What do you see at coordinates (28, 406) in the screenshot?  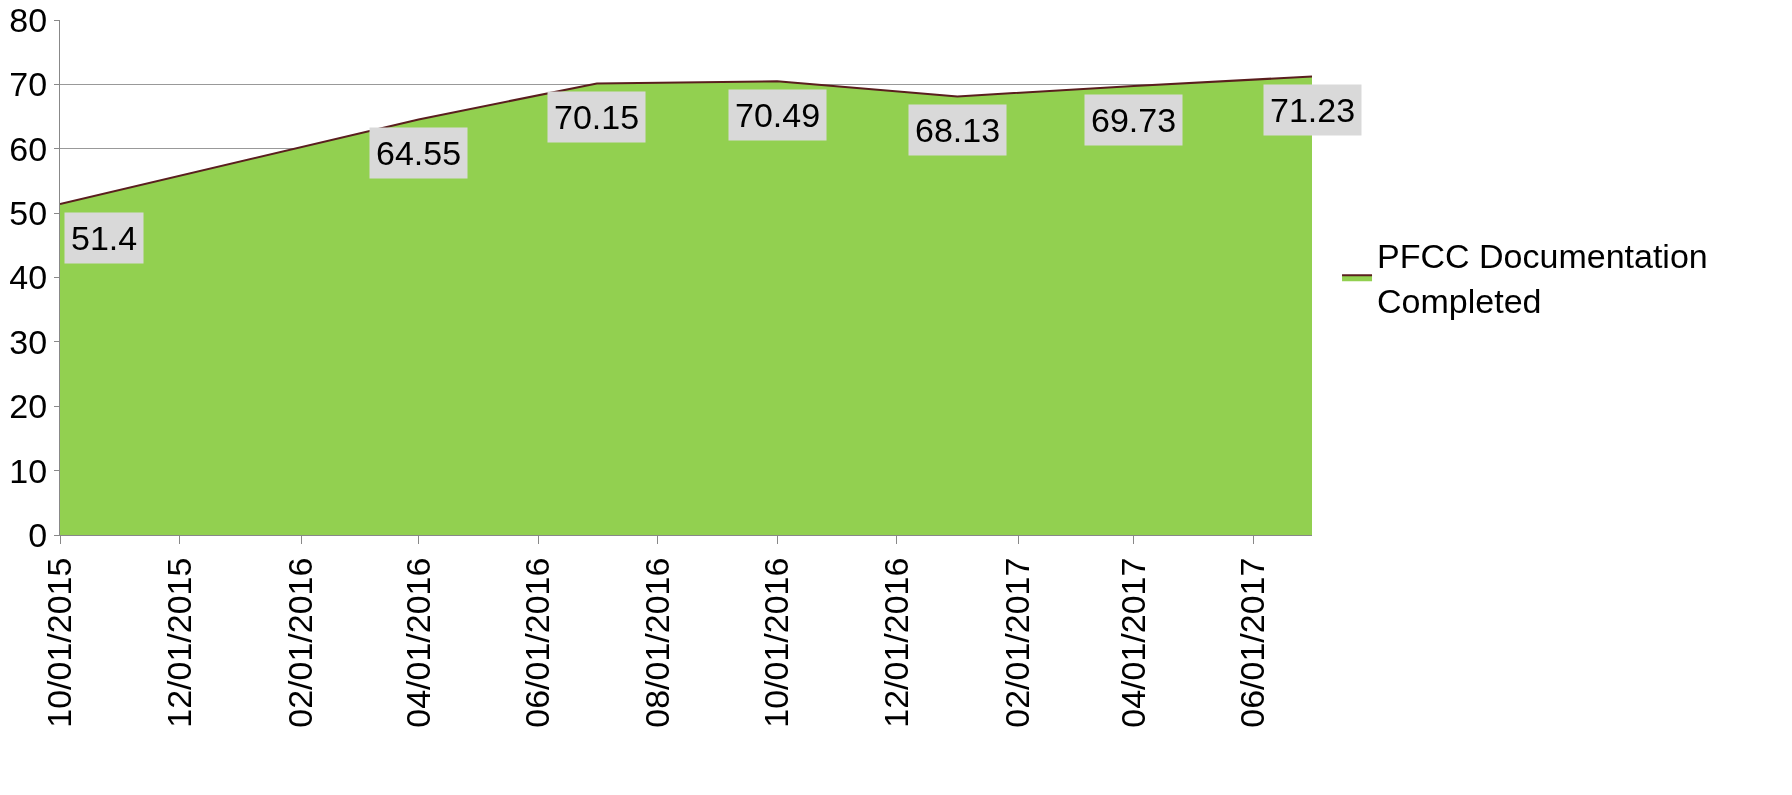 I see `y-tick-label: 20` at bounding box center [28, 406].